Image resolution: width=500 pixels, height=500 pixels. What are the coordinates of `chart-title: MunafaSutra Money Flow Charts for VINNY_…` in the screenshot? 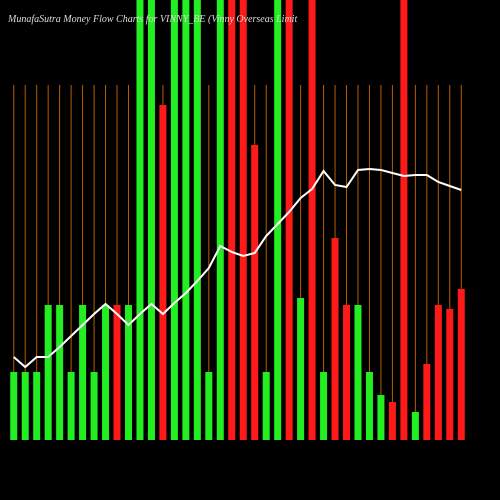 It's located at (152, 19).